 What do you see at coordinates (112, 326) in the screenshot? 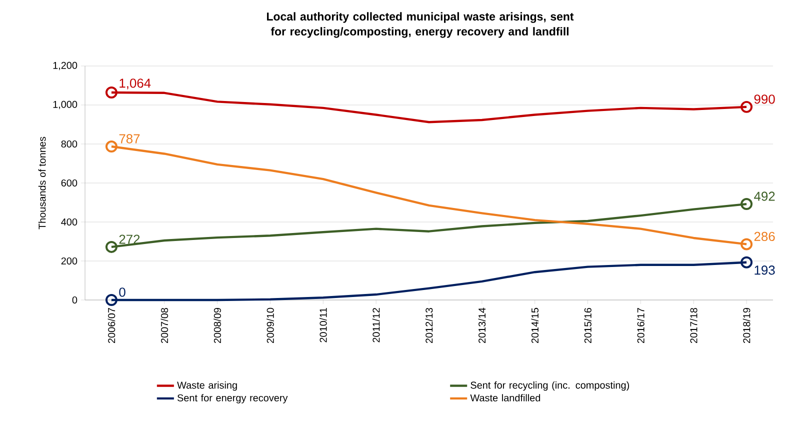
I see `x-tick-label: 2006/07` at bounding box center [112, 326].